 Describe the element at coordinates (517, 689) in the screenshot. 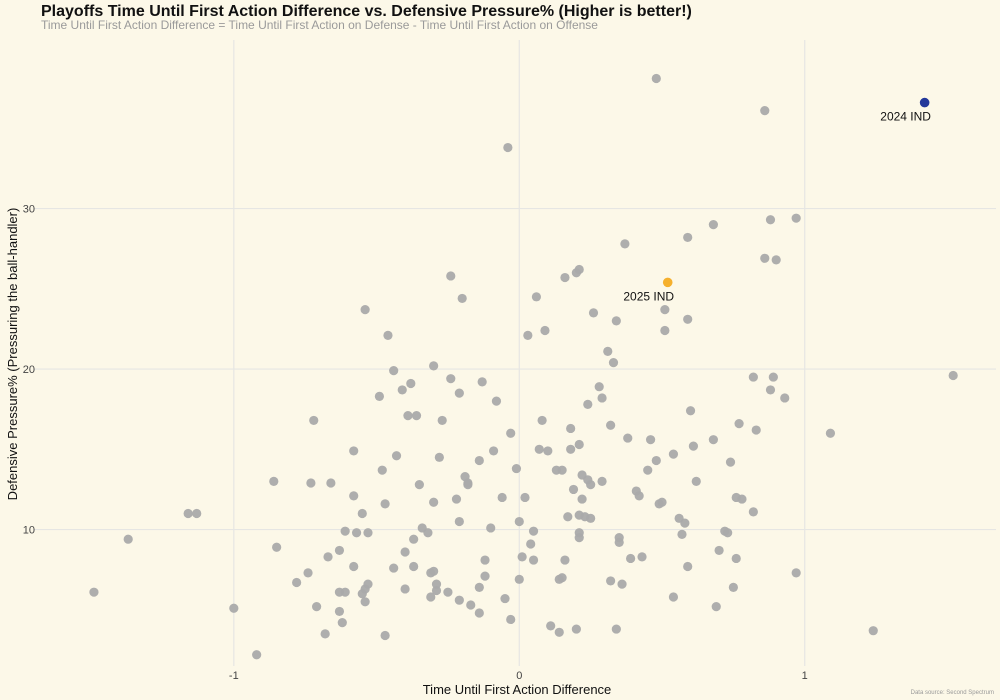

I see `x-axis-title: Time Until First Action Difference` at that location.